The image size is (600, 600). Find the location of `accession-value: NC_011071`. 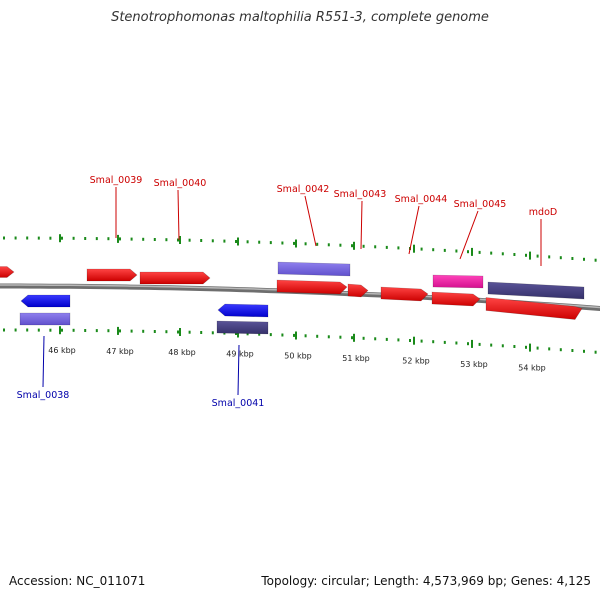

accession-value: NC_011071 is located at coordinates (111, 581).